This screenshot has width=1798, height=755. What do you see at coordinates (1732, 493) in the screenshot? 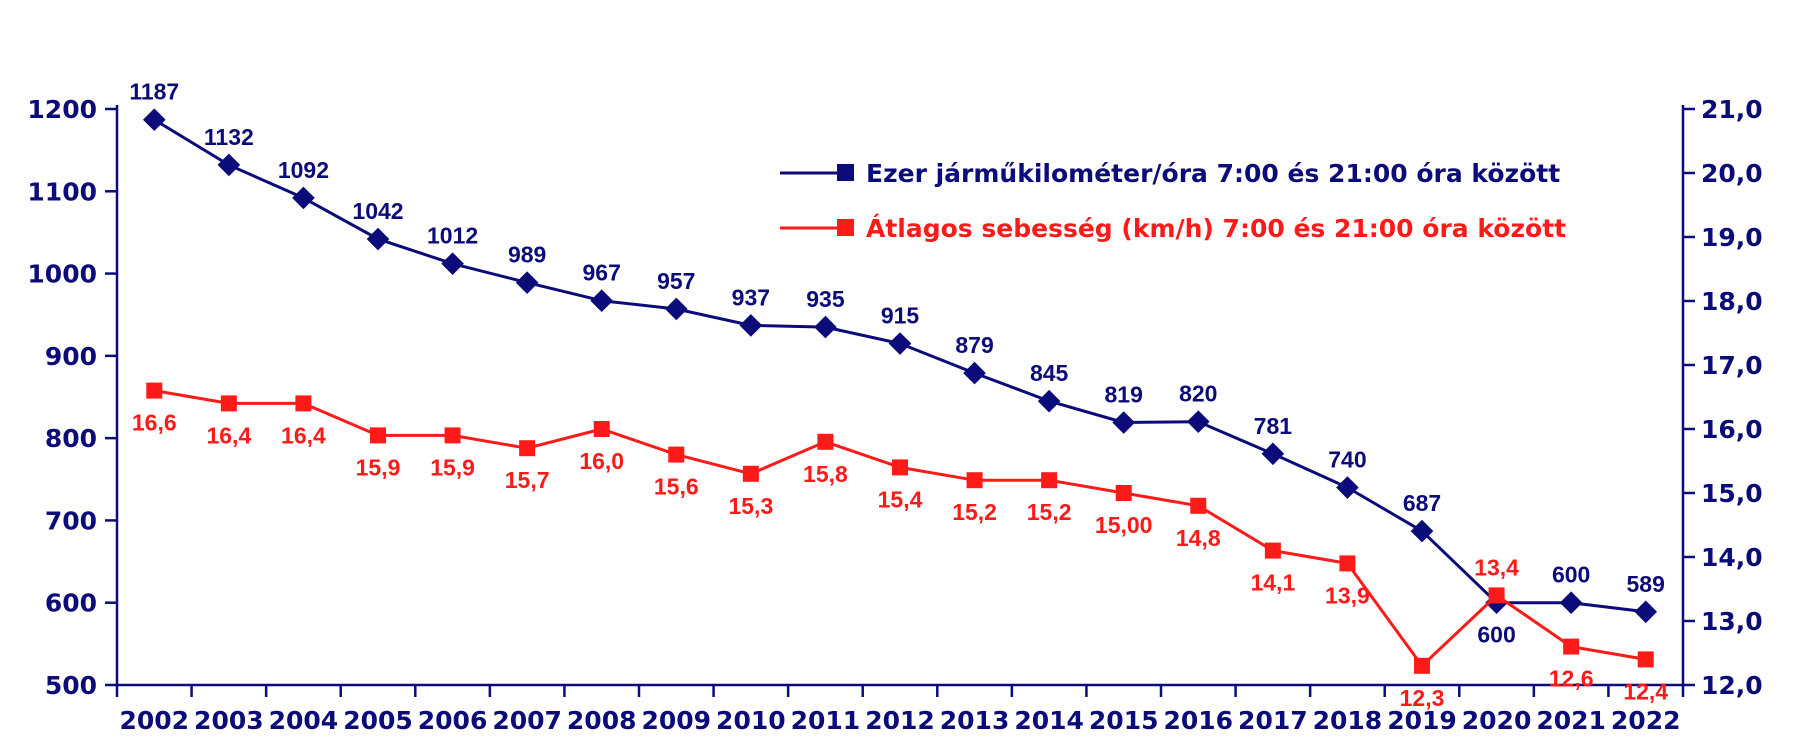
I see `right-tick-label: 15,0` at bounding box center [1732, 493].